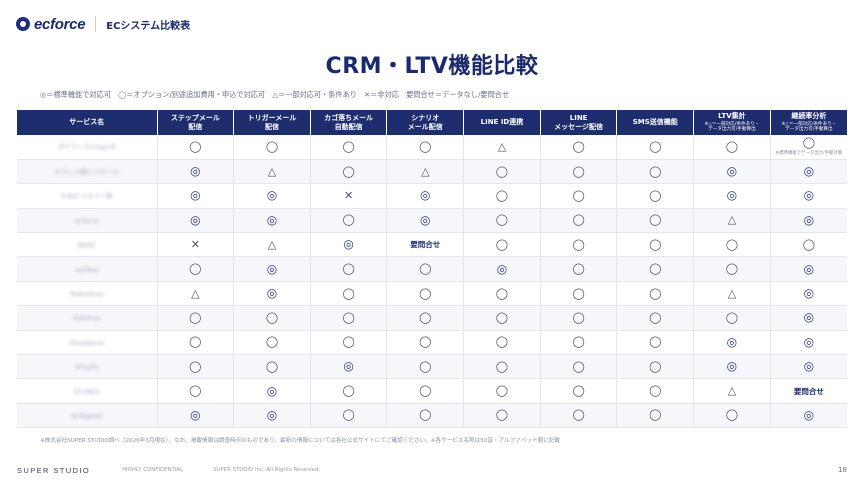  I want to click on service-name: たぬとつるつー商, so click(87, 196).